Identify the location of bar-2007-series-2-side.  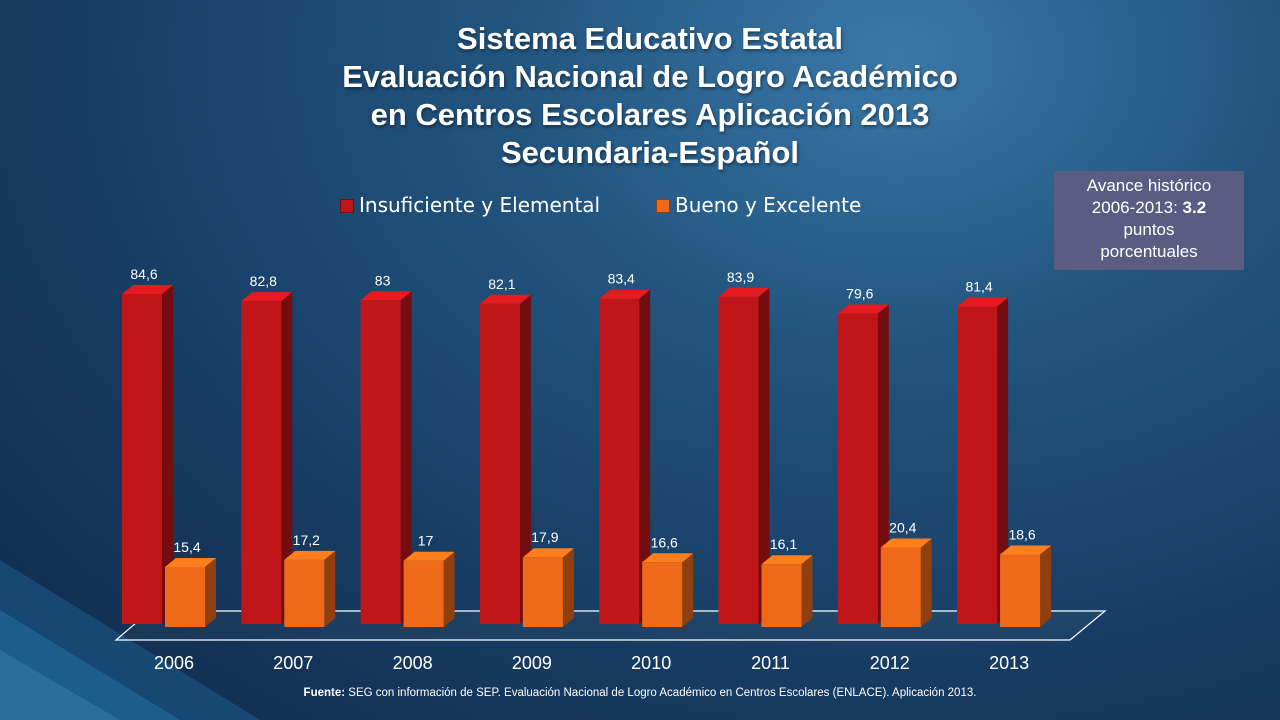
(330, 588).